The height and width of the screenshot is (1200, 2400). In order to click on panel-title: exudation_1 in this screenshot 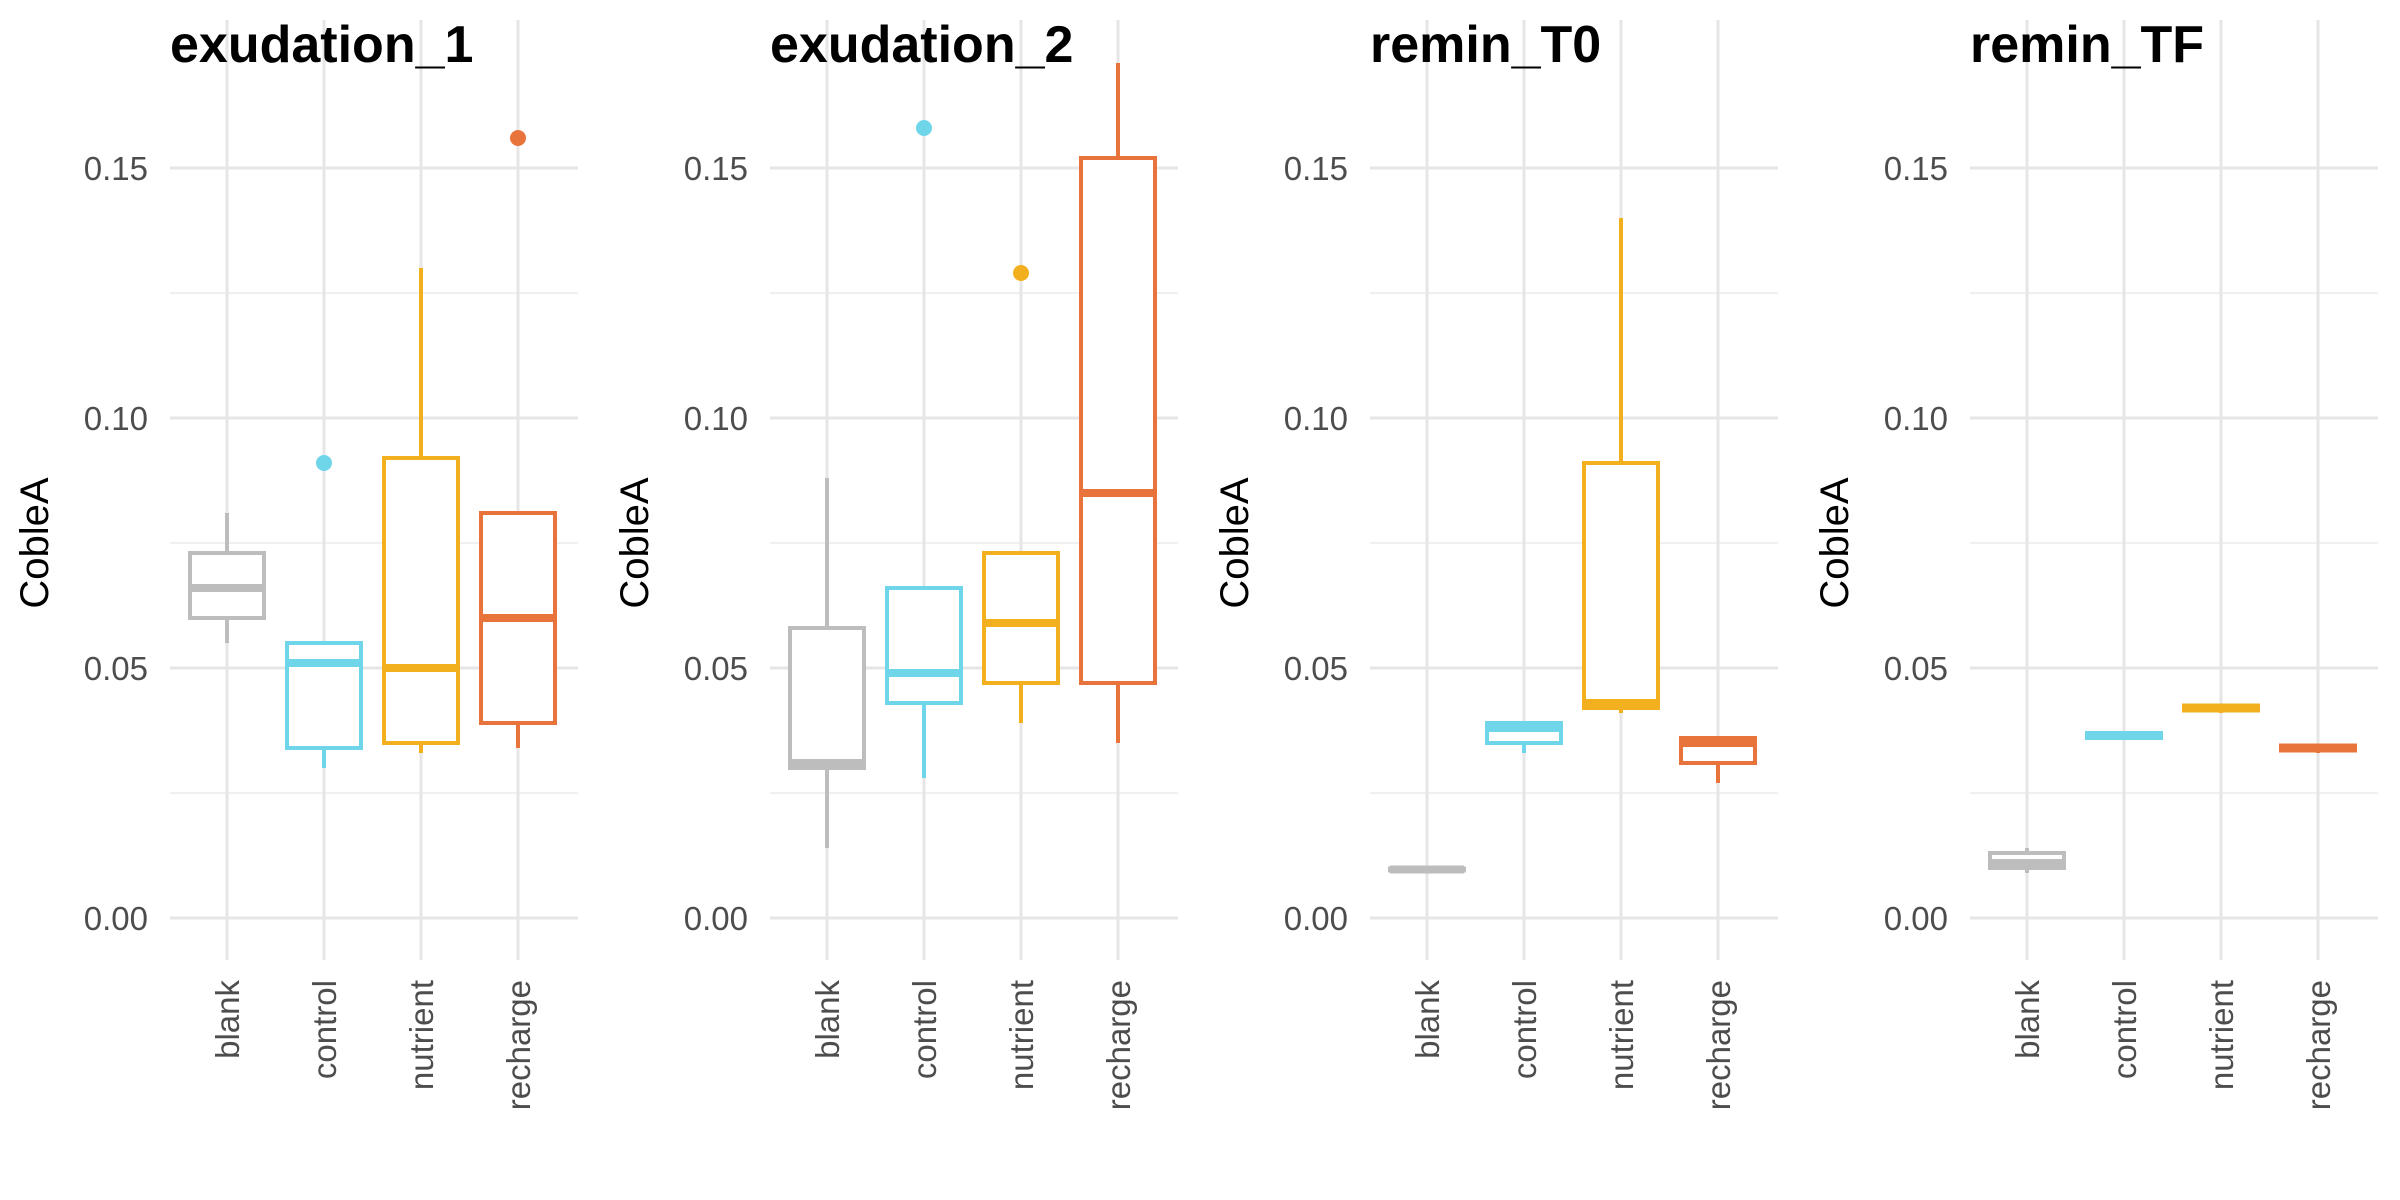, I will do `click(321, 45)`.